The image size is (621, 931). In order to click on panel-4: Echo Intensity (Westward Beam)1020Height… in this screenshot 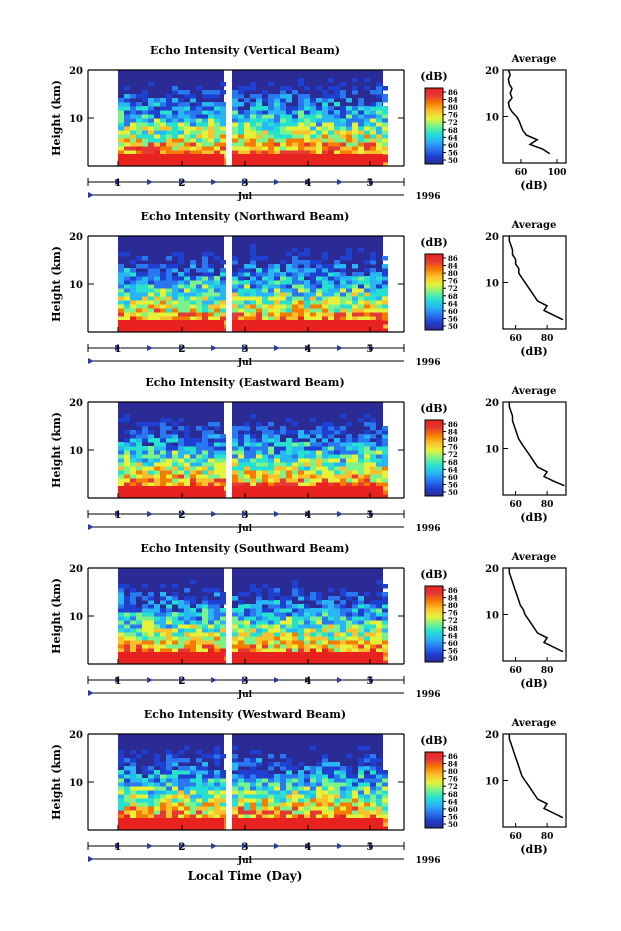, I will do `click(308, 787)`.